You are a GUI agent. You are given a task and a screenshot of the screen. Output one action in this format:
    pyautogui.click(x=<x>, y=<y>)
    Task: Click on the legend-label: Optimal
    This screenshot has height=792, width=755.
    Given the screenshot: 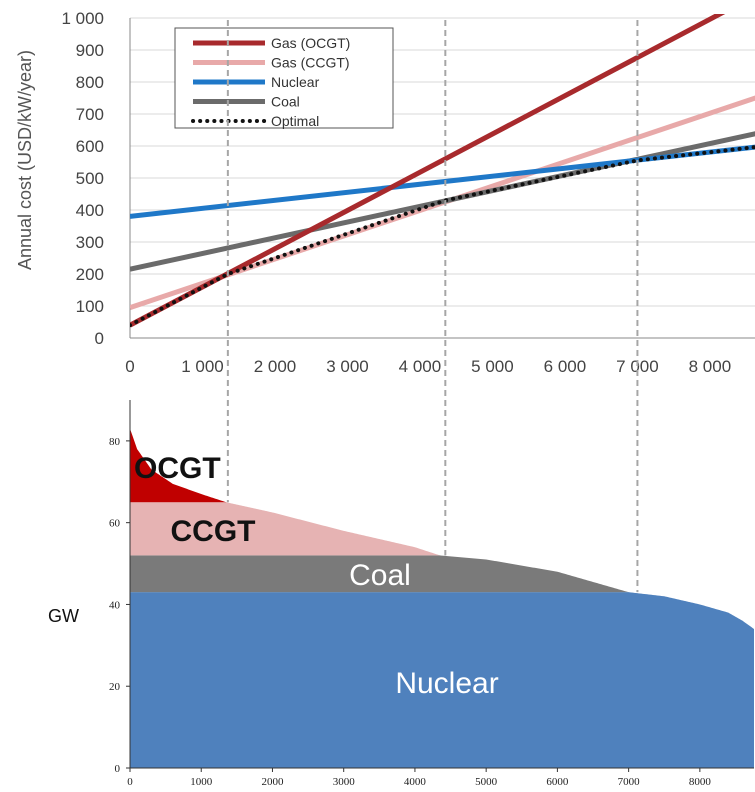 What is the action you would take?
    pyautogui.click(x=295, y=121)
    